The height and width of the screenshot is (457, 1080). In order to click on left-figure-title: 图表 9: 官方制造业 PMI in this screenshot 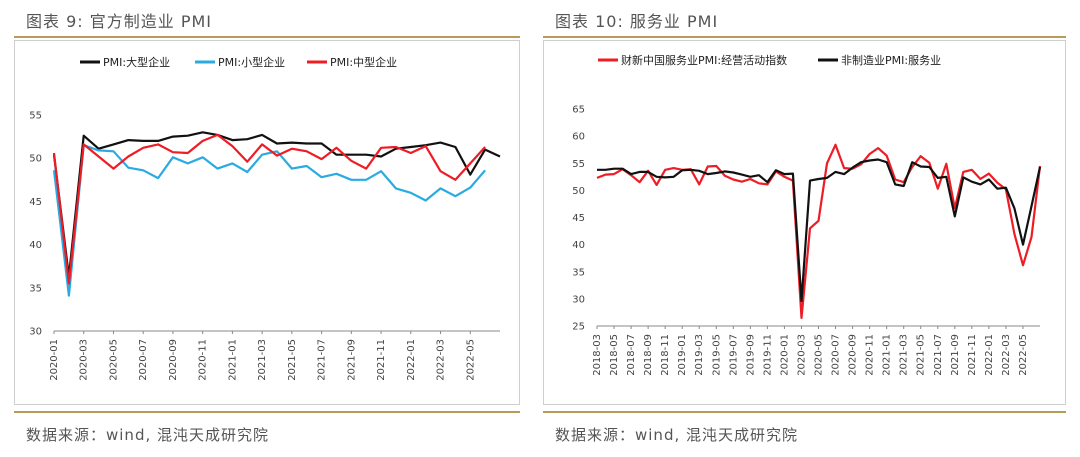, I will do `click(119, 21)`.